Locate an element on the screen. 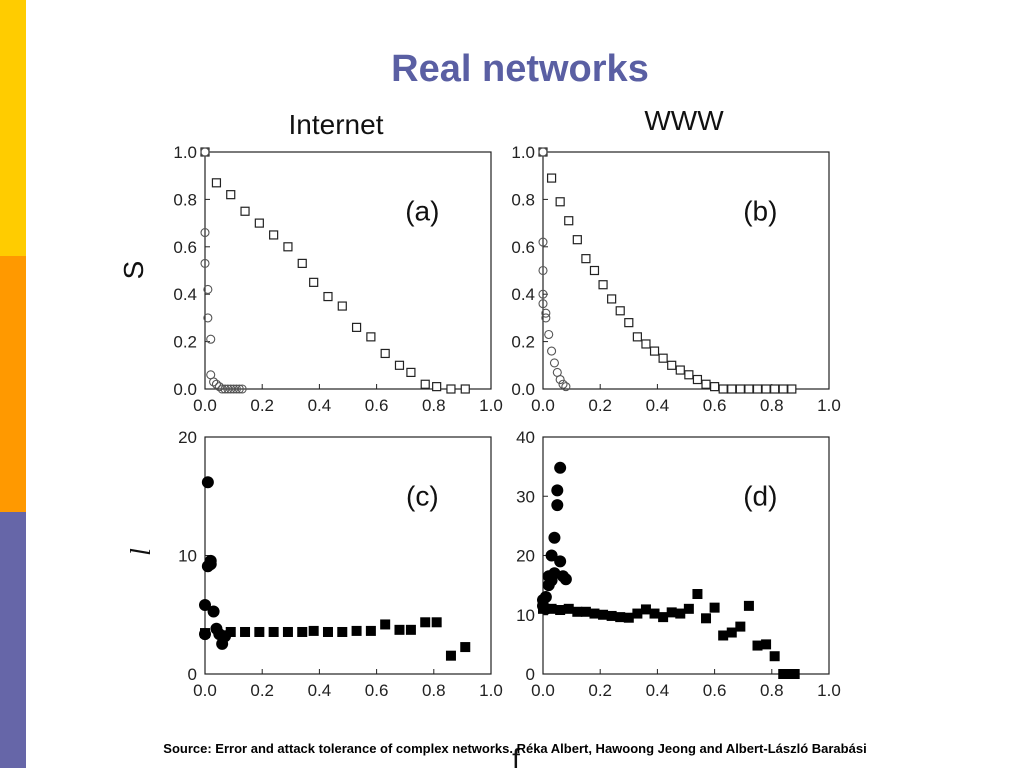 Image resolution: width=1024 pixels, height=768 pixels. panel-label: (b) is located at coordinates (760, 211).